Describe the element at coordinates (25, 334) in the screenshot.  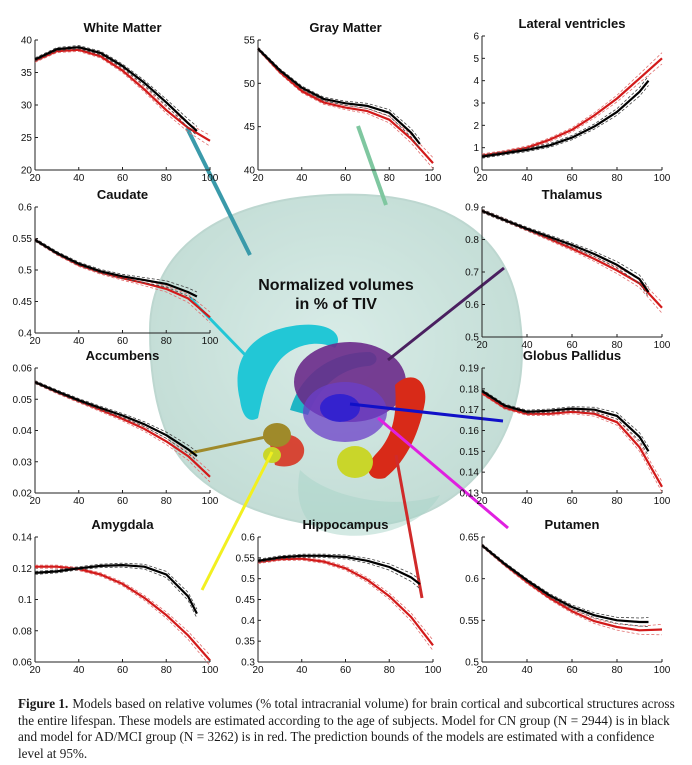
I see `y-tick-label: 0.4` at that location.